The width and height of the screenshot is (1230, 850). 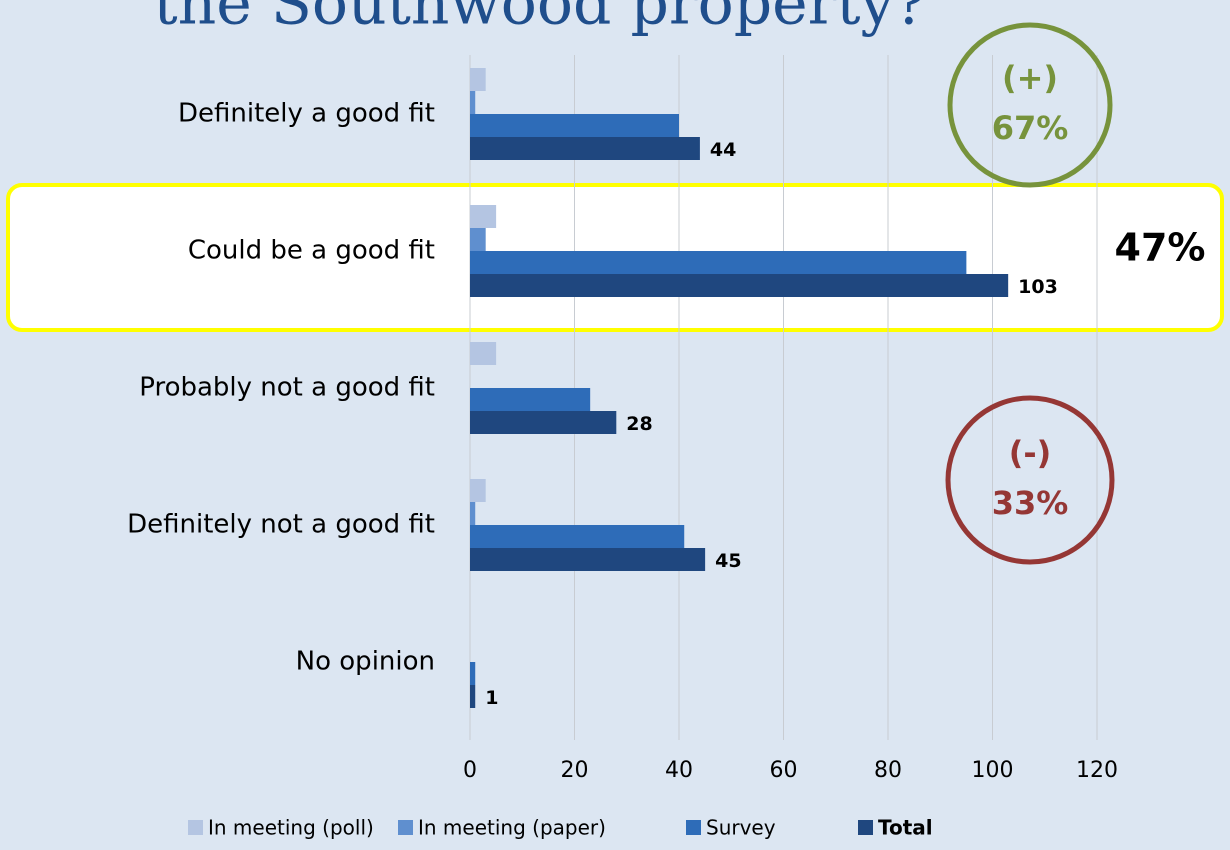 I want to click on category-label: Could be a good fit, so click(x=311, y=251).